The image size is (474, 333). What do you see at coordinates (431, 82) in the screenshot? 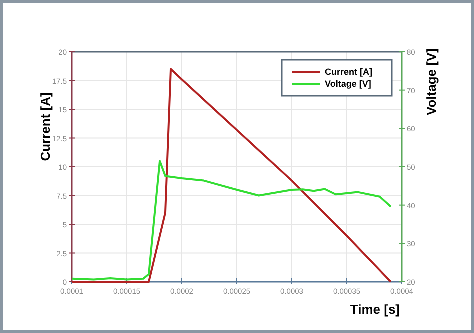
I see `y2-axis-title: Voltage [V]` at bounding box center [431, 82].